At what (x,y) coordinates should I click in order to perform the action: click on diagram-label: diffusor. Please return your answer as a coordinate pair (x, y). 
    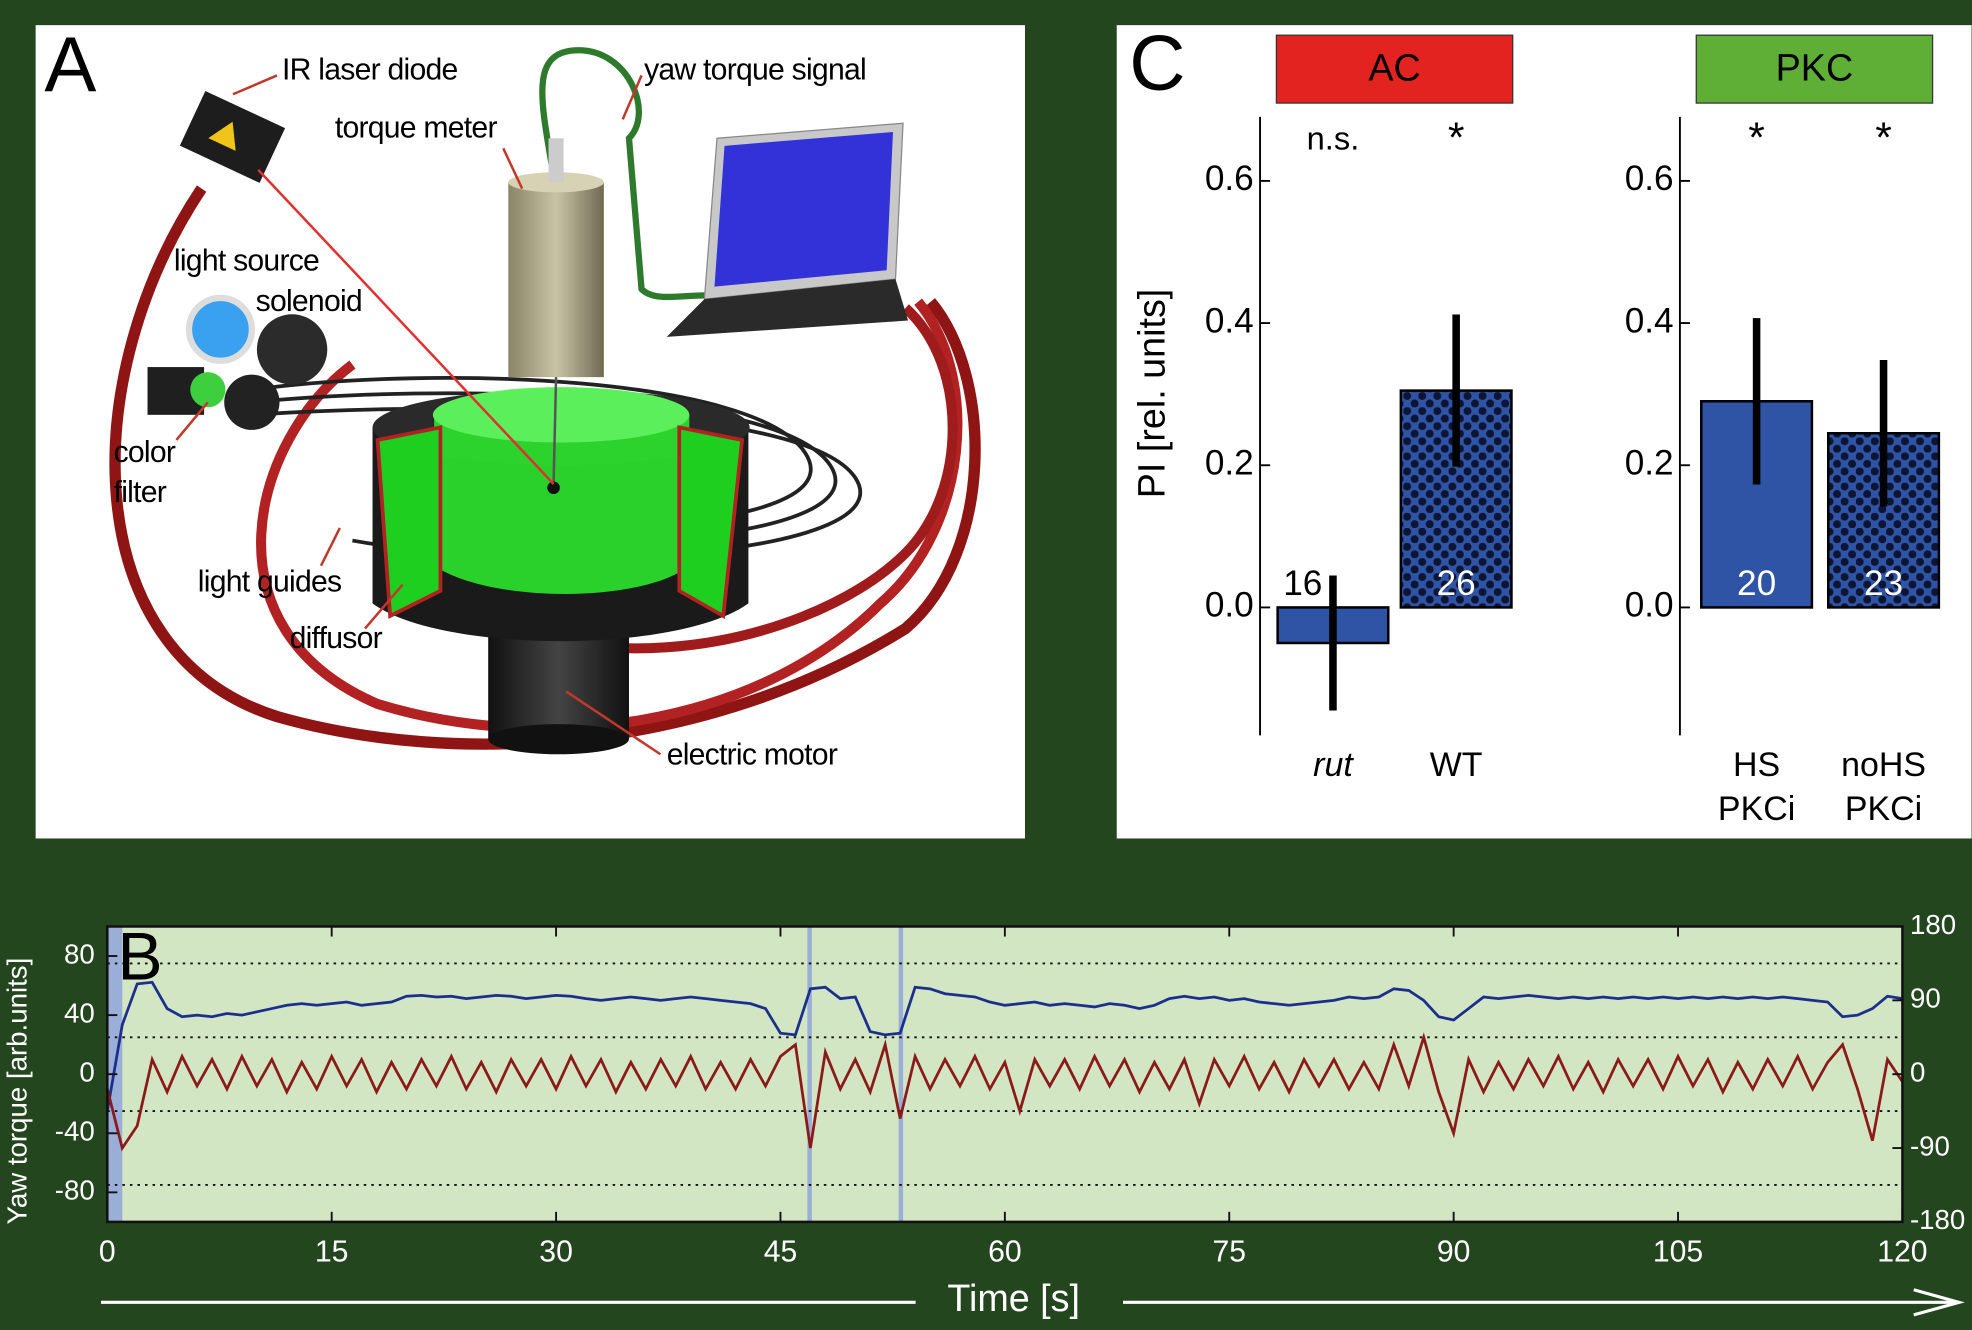
    Looking at the image, I should click on (336, 638).